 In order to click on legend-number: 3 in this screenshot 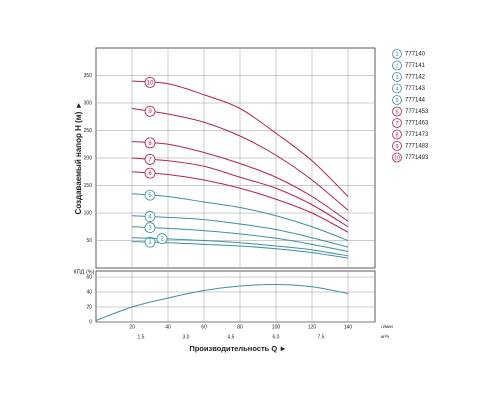, I will do `click(396, 78)`.